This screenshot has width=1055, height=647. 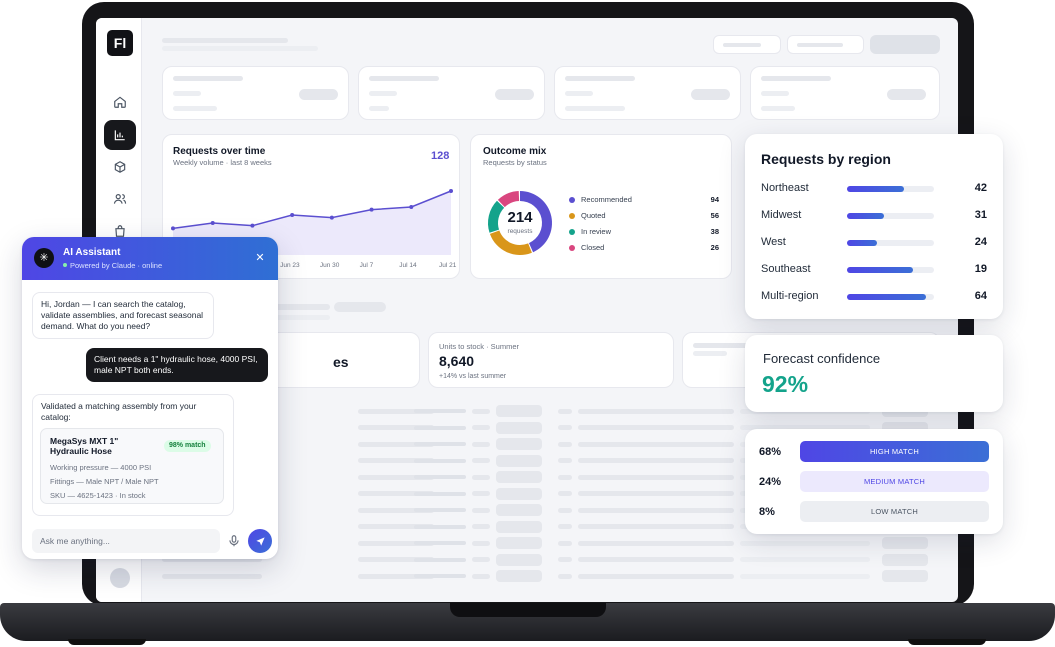 What do you see at coordinates (44, 258) in the screenshot?
I see `sparkle-icon: ✳` at bounding box center [44, 258].